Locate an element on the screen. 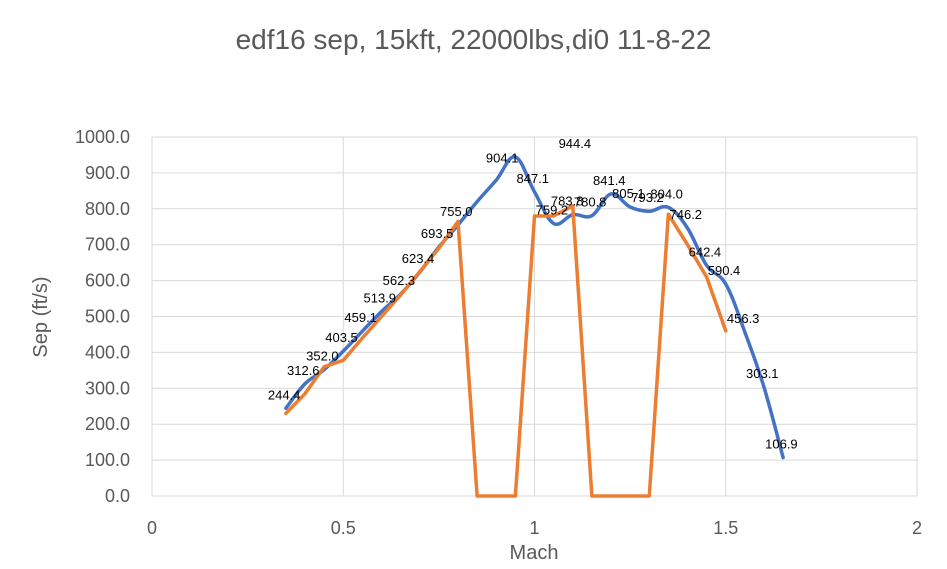  data-label: 755.0 is located at coordinates (456, 211).